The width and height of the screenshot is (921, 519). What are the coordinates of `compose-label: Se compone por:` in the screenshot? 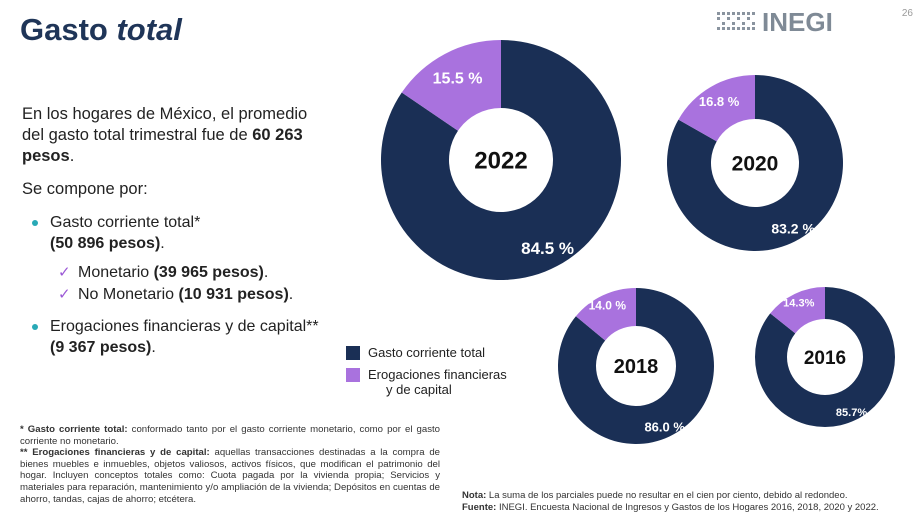 It's located at (85, 189).